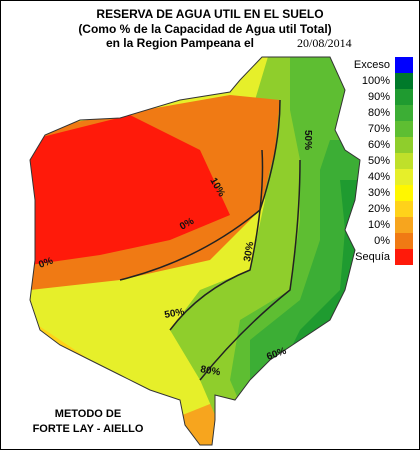 This screenshot has height=450, width=420. I want to click on legend-label: Sequía, so click(373, 257).